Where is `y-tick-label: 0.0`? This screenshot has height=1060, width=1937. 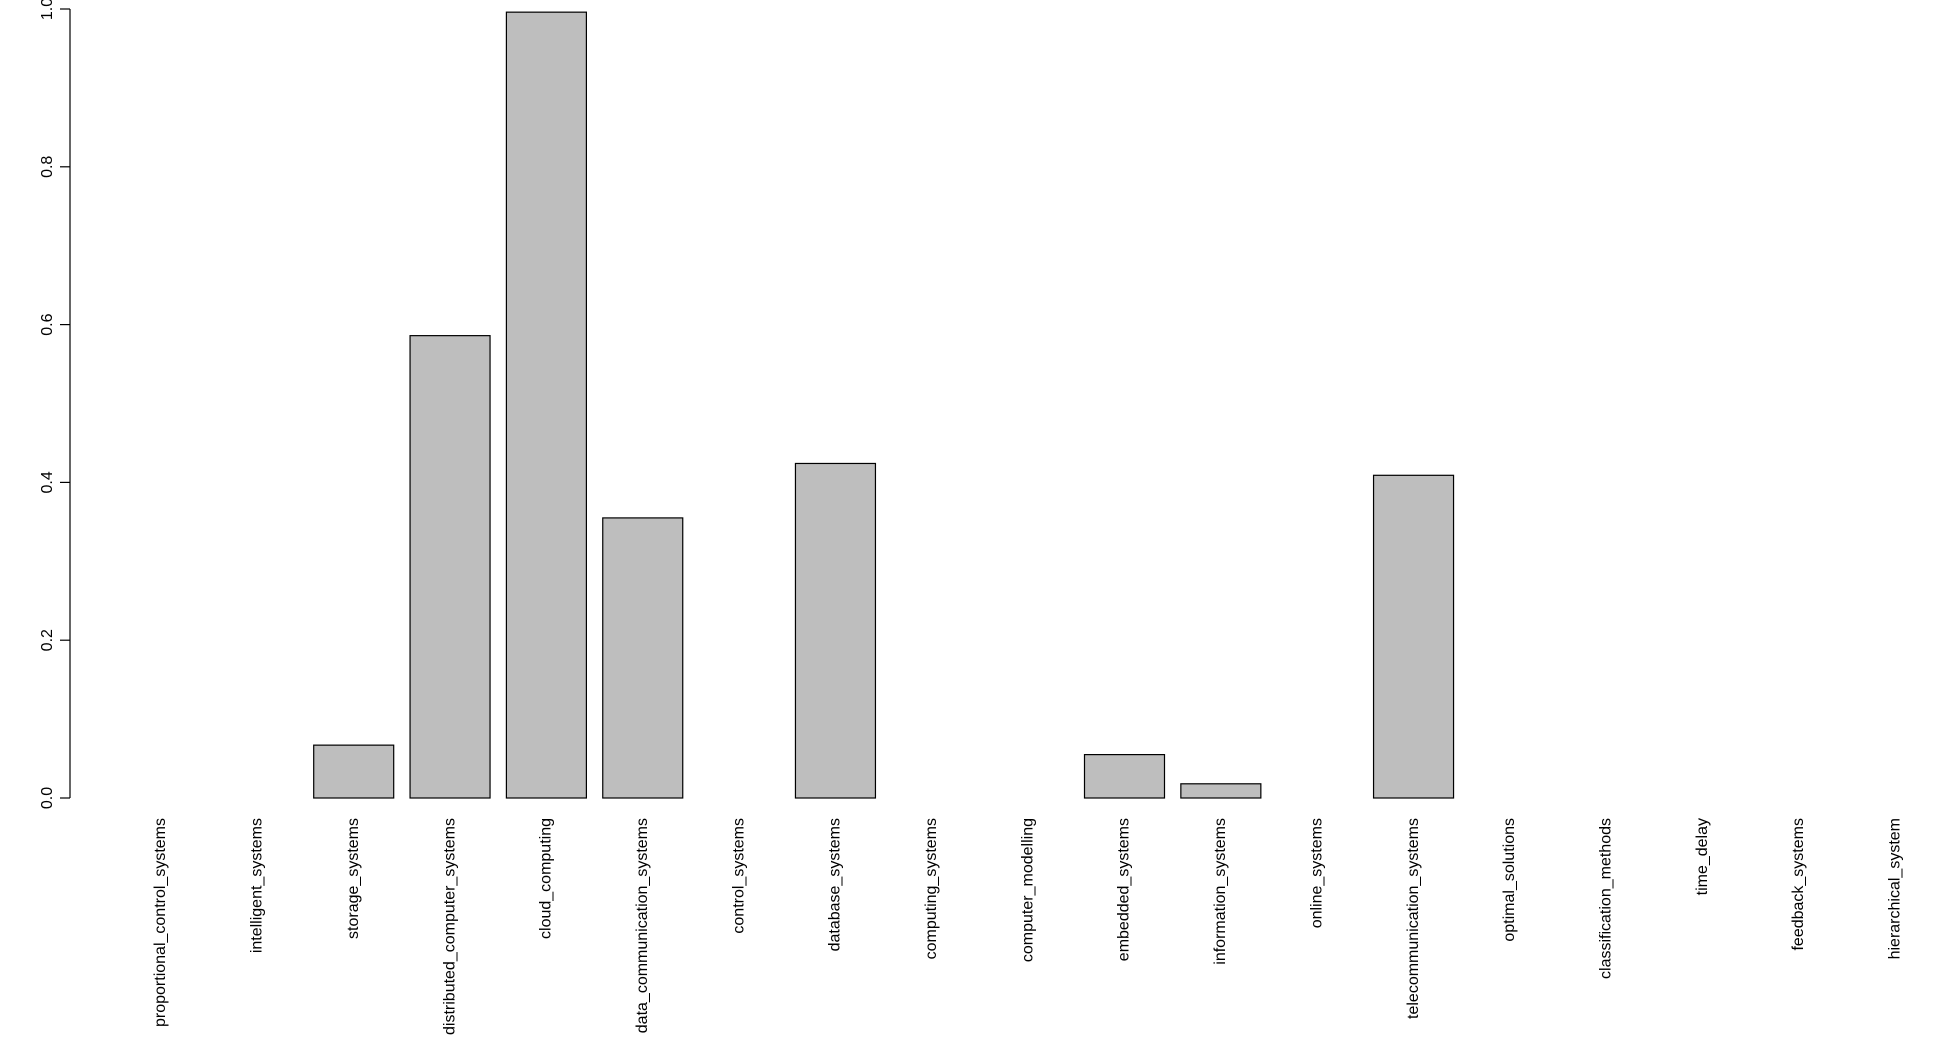
y-tick-label: 0.0 is located at coordinates (47, 798).